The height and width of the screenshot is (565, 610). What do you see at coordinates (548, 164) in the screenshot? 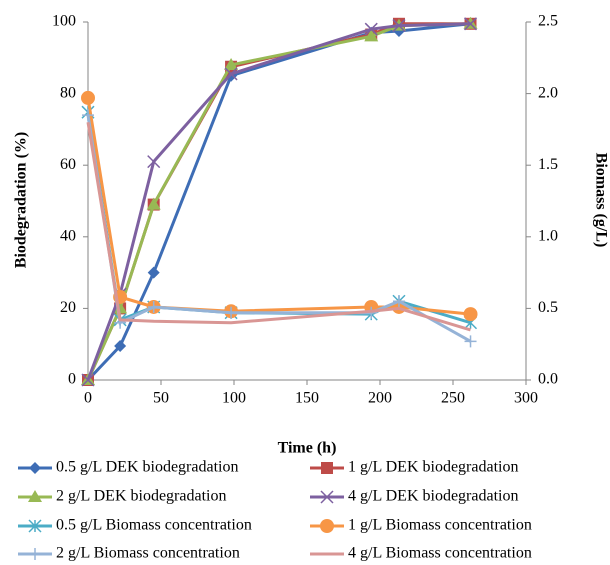
I see `y2-tick-label: 1.5` at bounding box center [548, 164].